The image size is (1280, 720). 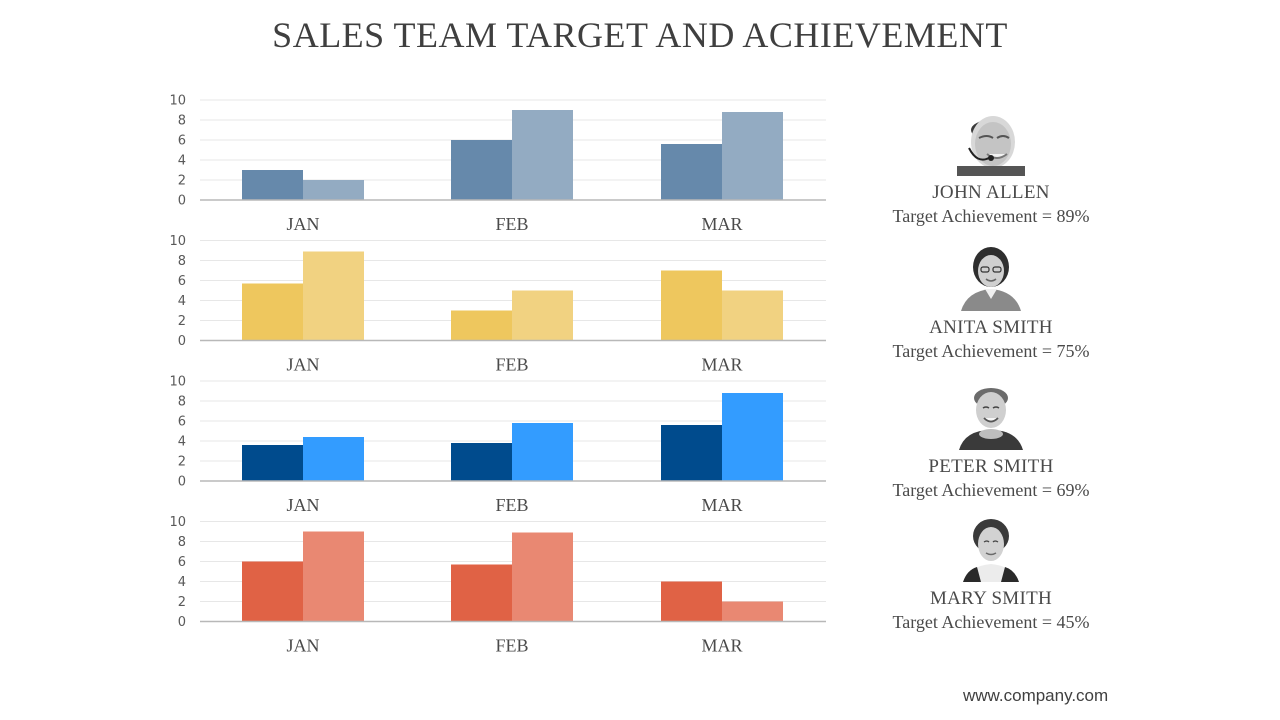 I want to click on chart-panel-2: 0 2 4 6 8 10 JAN FEB MAR, so click(x=497, y=304).